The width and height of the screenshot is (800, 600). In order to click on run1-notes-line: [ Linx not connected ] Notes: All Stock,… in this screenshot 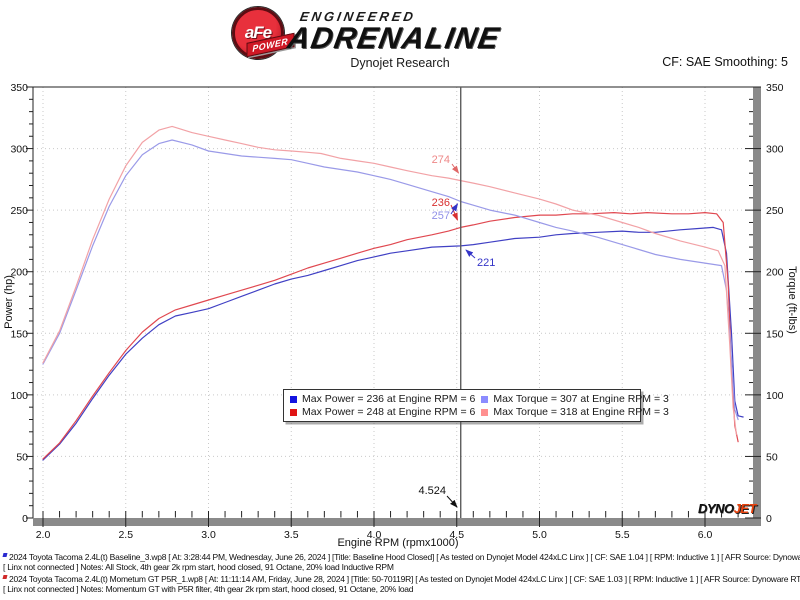, I will do `click(198, 567)`.